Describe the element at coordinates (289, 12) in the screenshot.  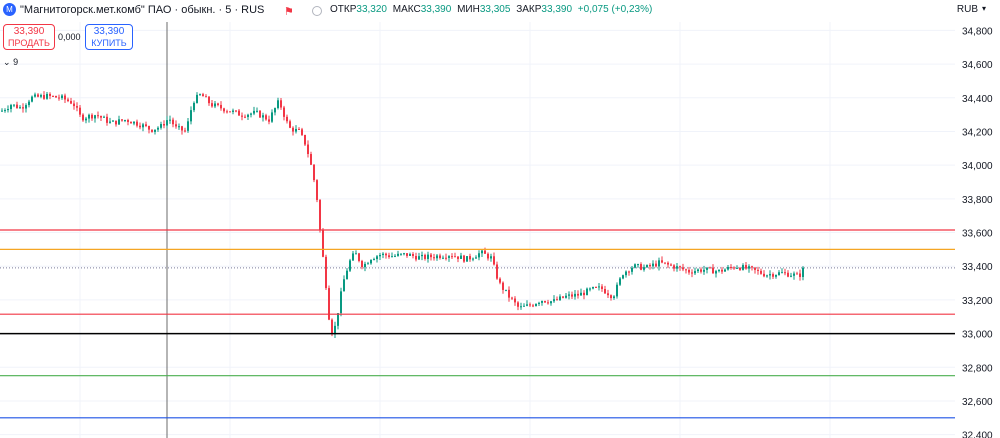
I see `flag-icon: ⚑` at that location.